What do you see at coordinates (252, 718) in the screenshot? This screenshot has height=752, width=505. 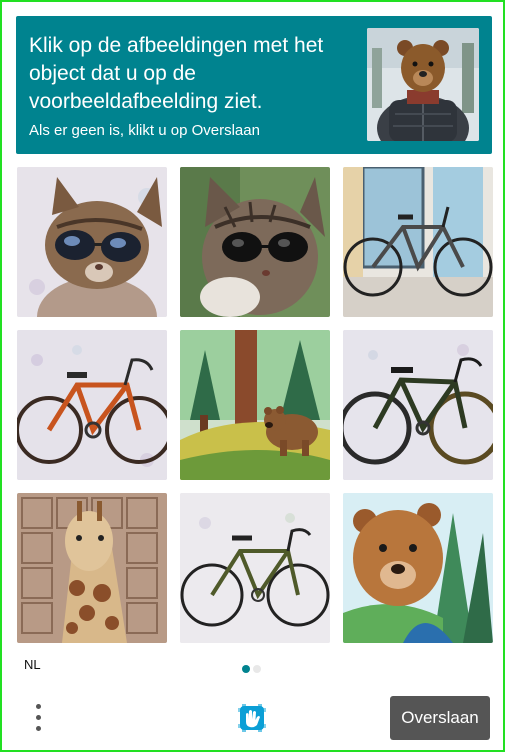 I see `hcaptcha-hand-icon` at bounding box center [252, 718].